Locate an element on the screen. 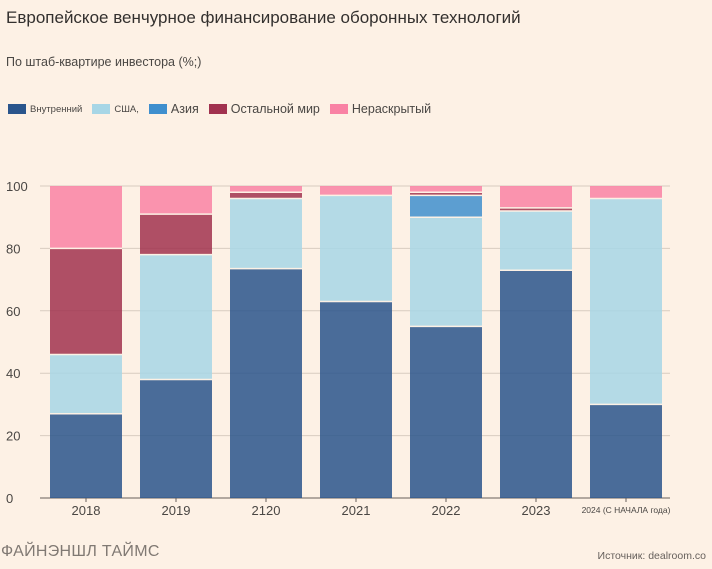  legend-swatch-usa is located at coordinates (101, 109).